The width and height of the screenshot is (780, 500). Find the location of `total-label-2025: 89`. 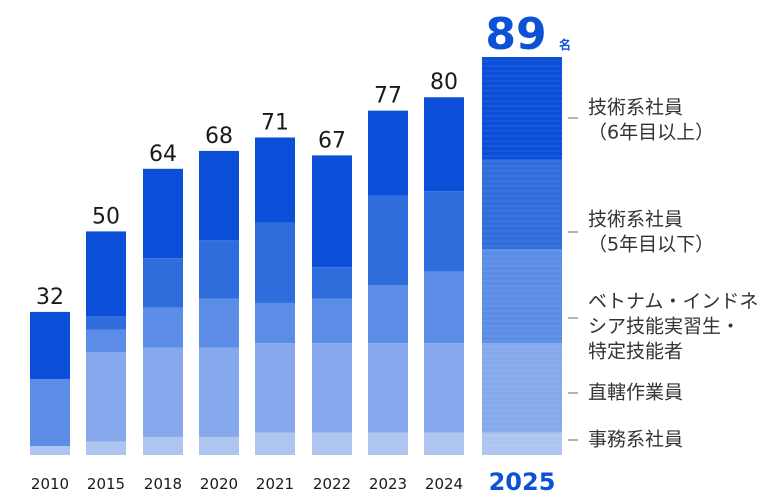

total-label-2025: 89 is located at coordinates (515, 34).